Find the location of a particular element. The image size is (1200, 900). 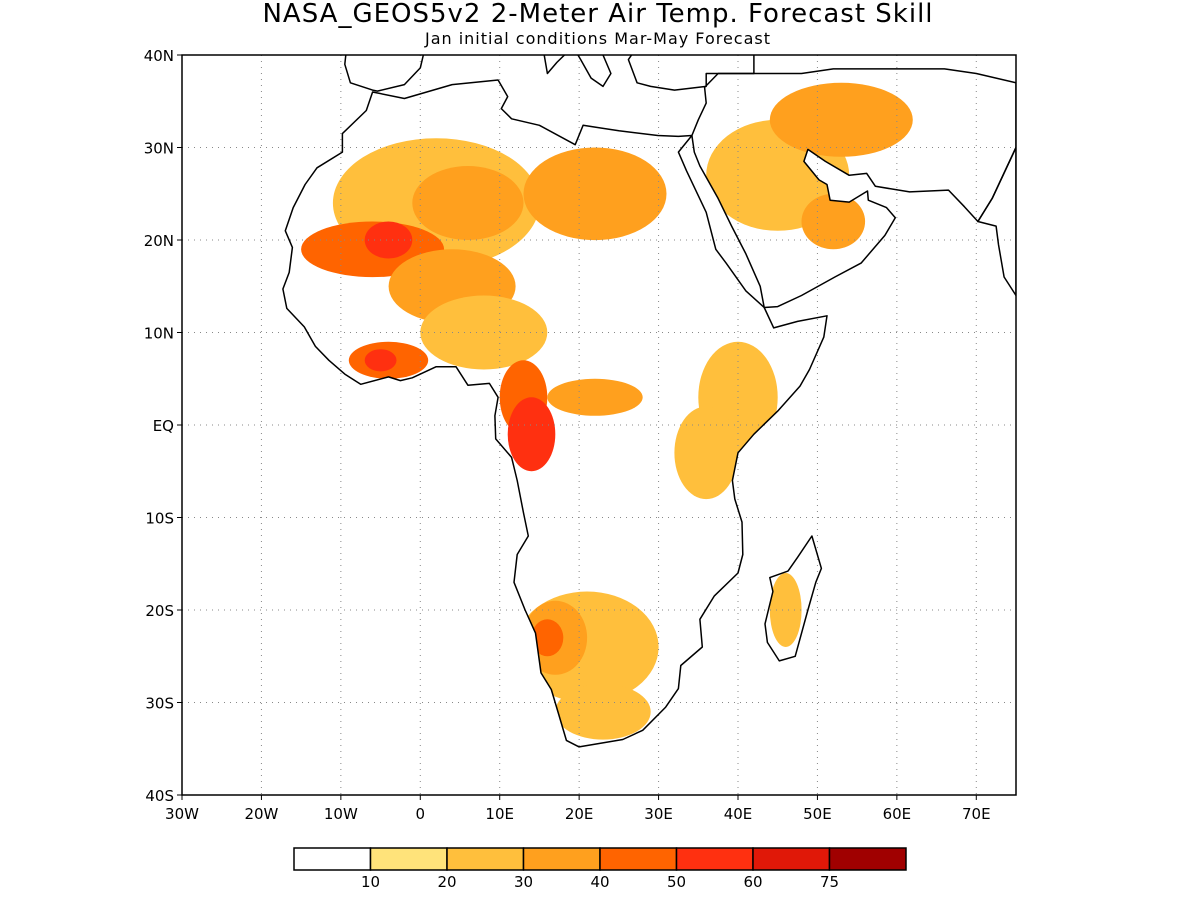

x-tick-label: 60E is located at coordinates (897, 814).